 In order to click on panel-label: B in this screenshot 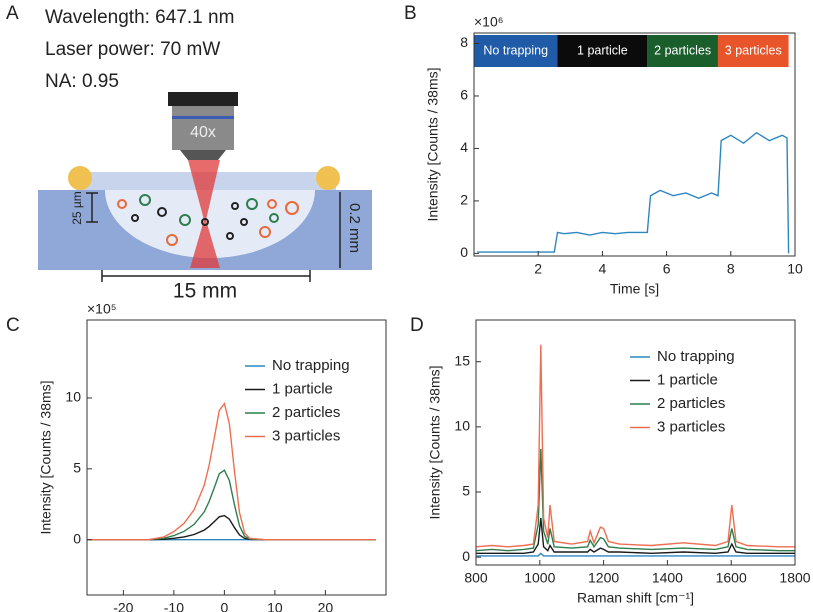, I will do `click(410, 13)`.